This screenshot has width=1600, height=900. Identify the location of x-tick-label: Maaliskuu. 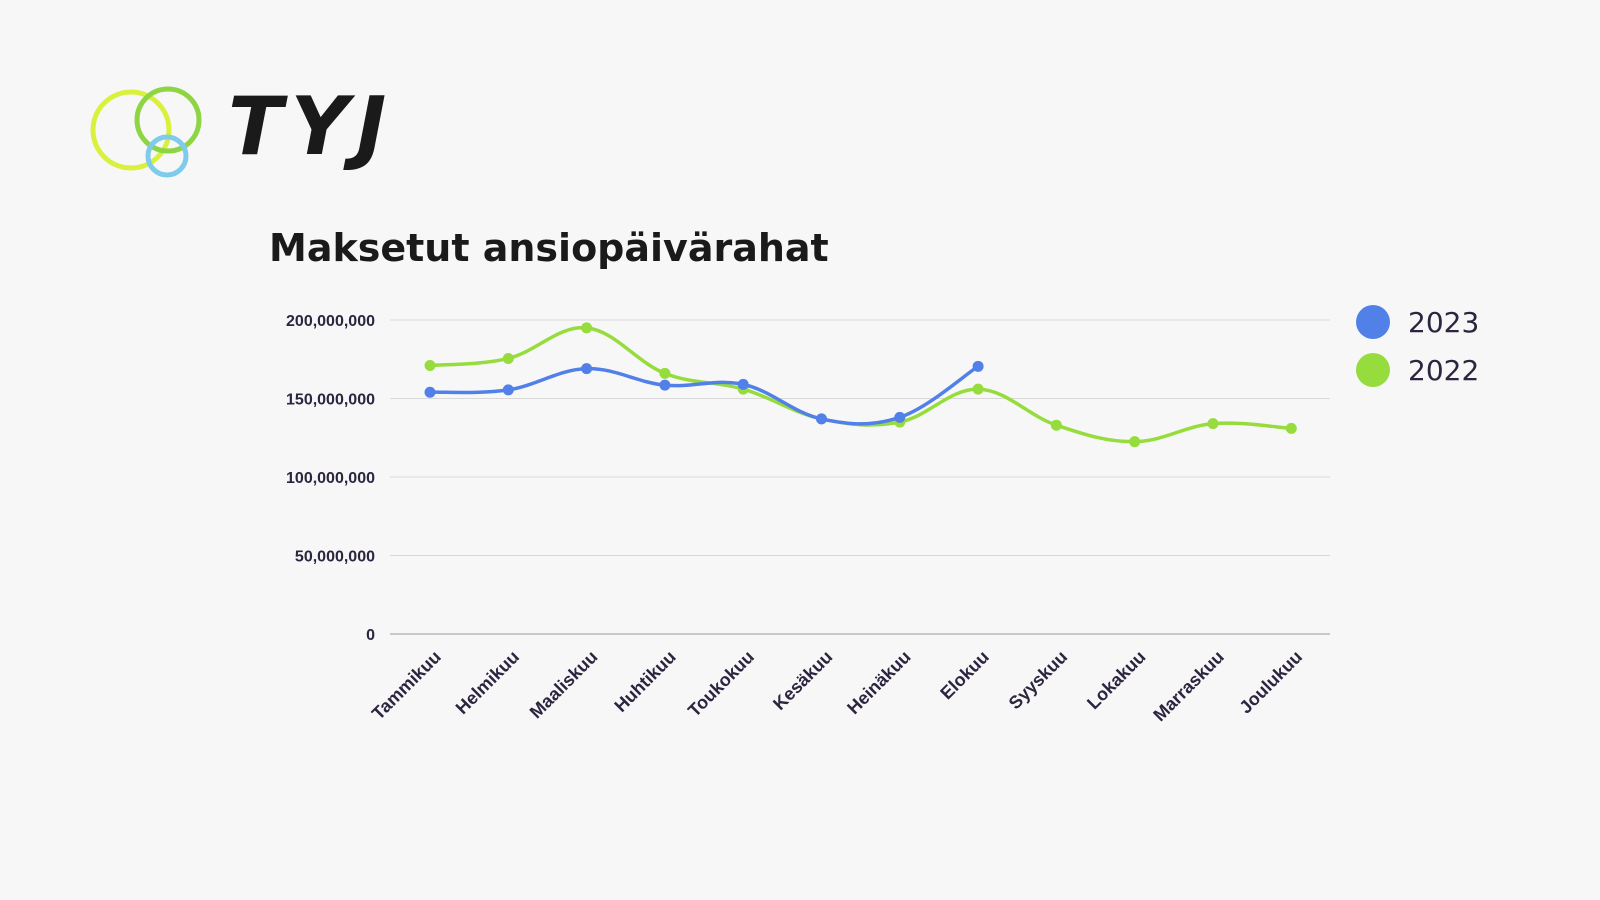
(564, 685).